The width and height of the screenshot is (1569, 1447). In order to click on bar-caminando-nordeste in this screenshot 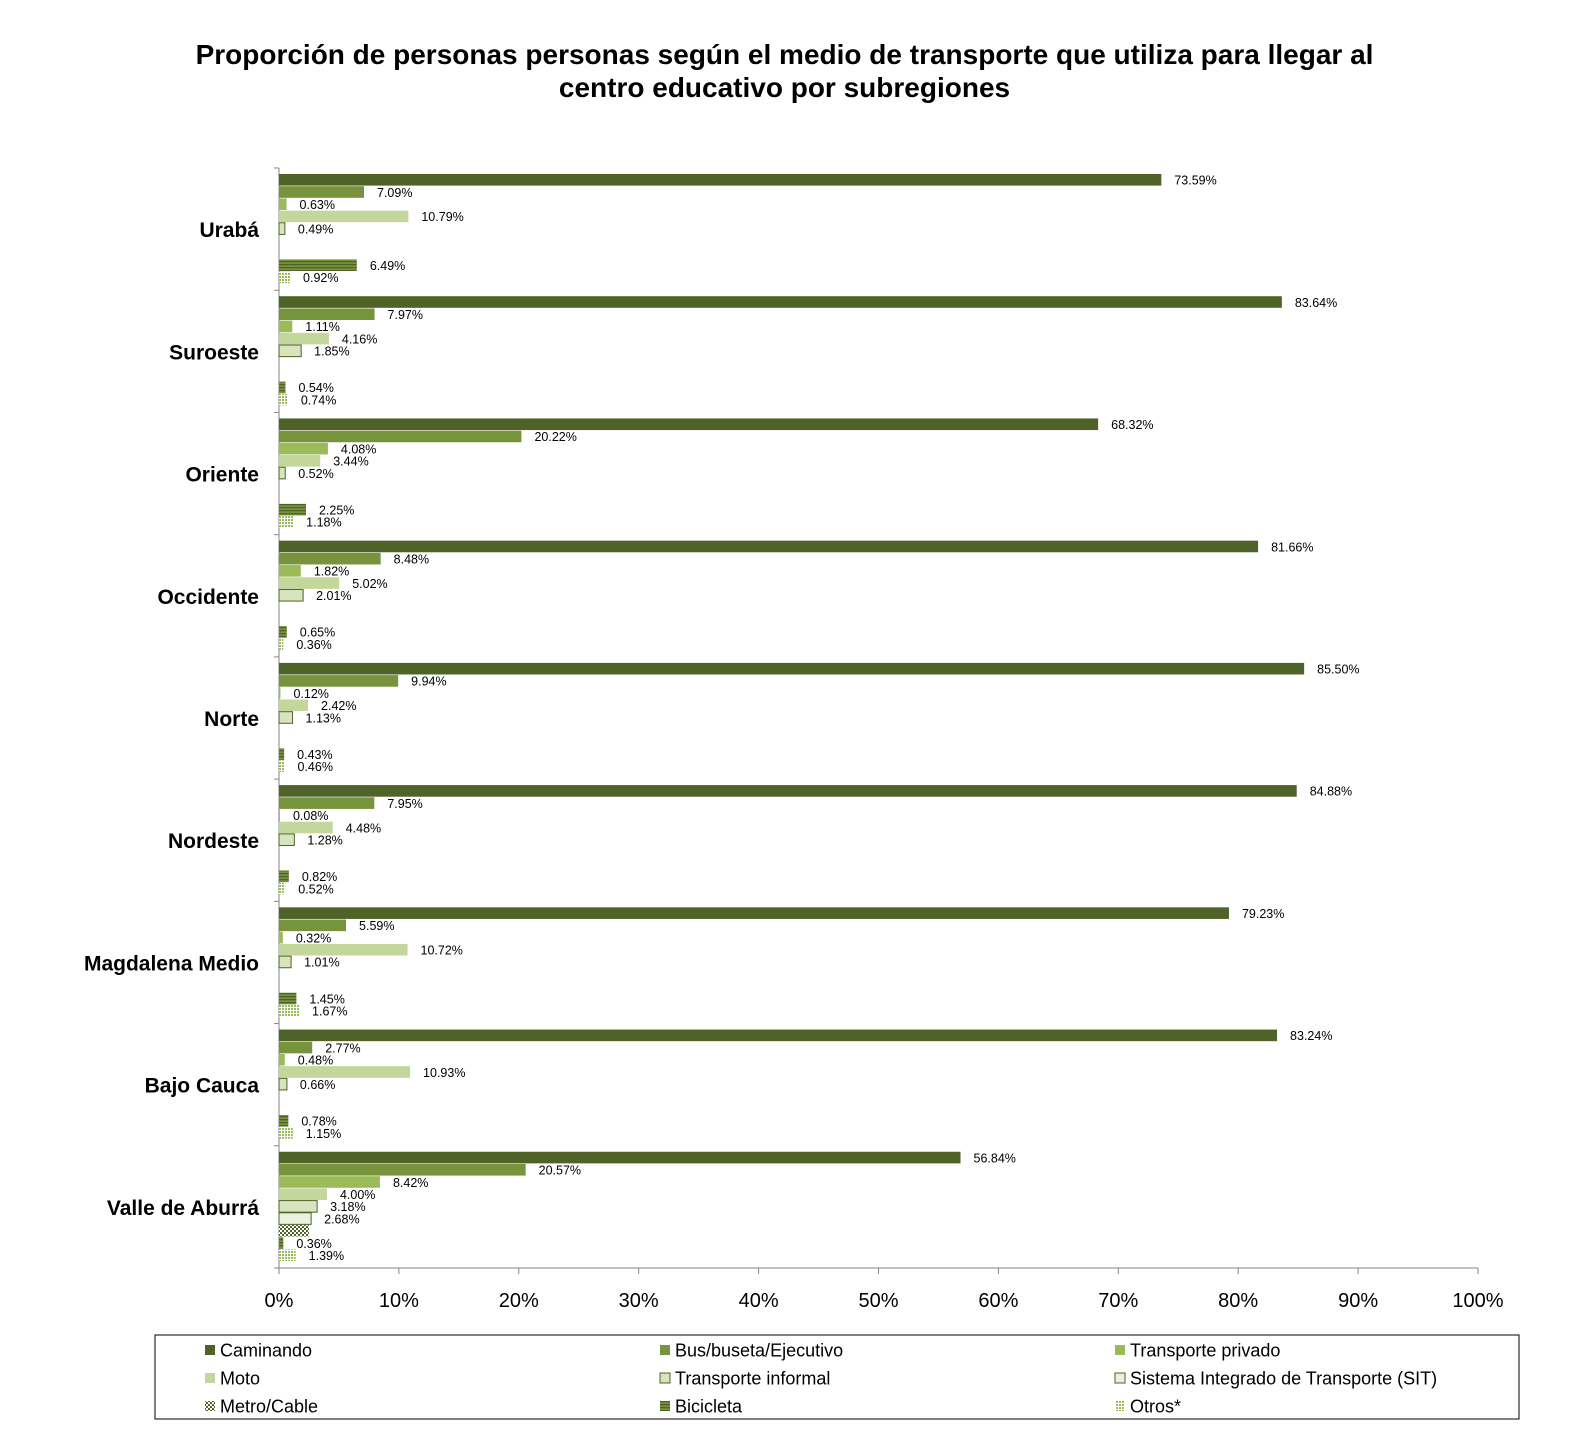, I will do `click(788, 791)`.